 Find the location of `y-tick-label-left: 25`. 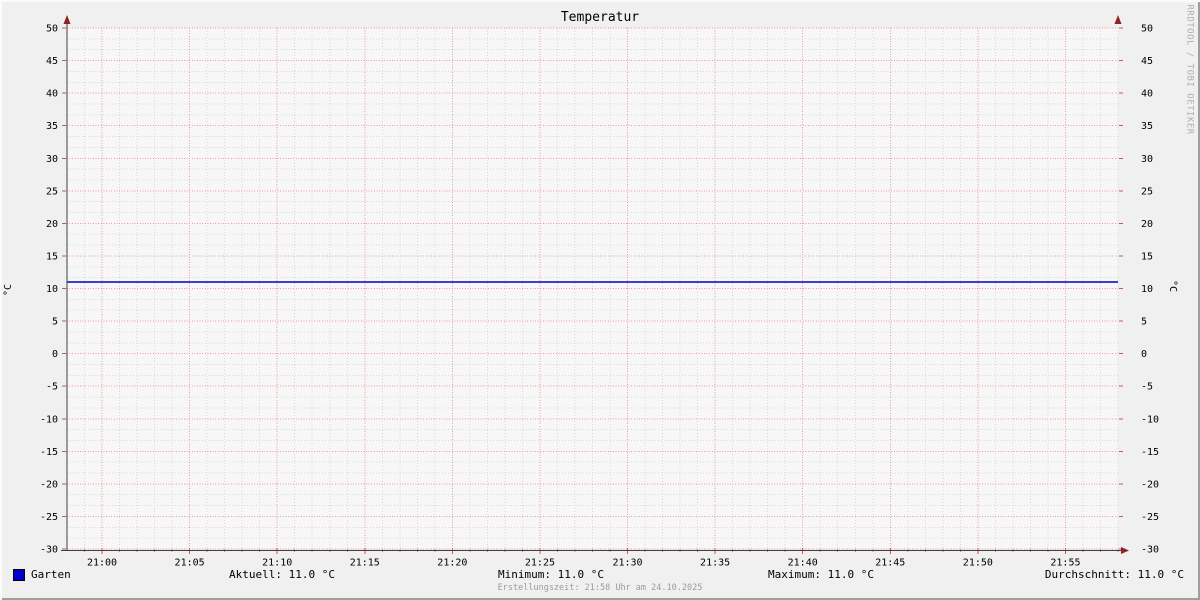

y-tick-label-left: 25 is located at coordinates (52, 191).